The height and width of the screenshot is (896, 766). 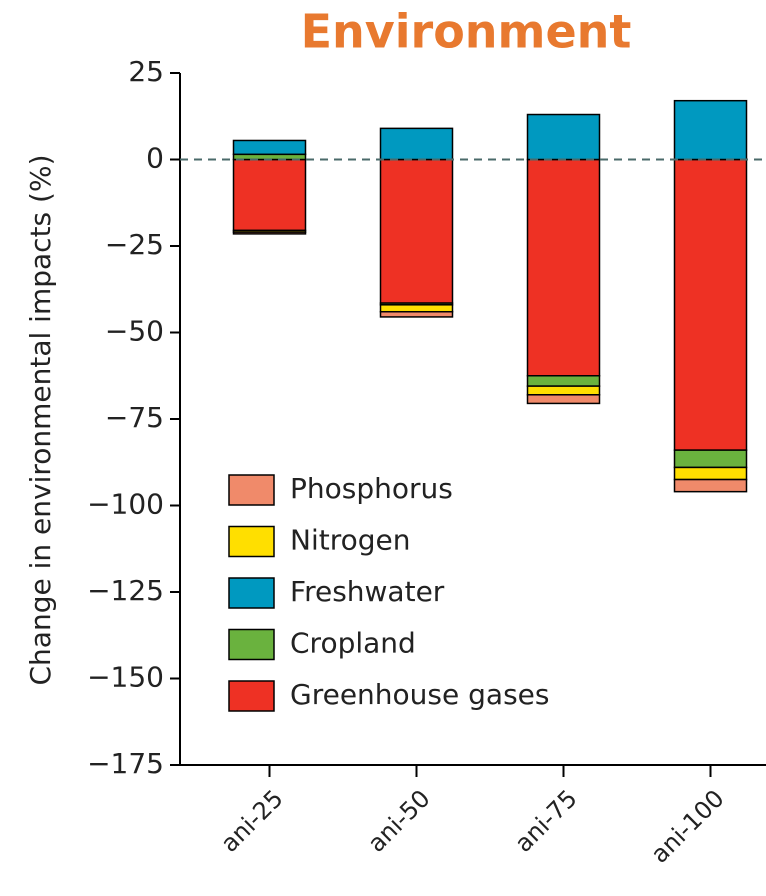 I want to click on y-tick-label: −175, so click(x=125, y=763).